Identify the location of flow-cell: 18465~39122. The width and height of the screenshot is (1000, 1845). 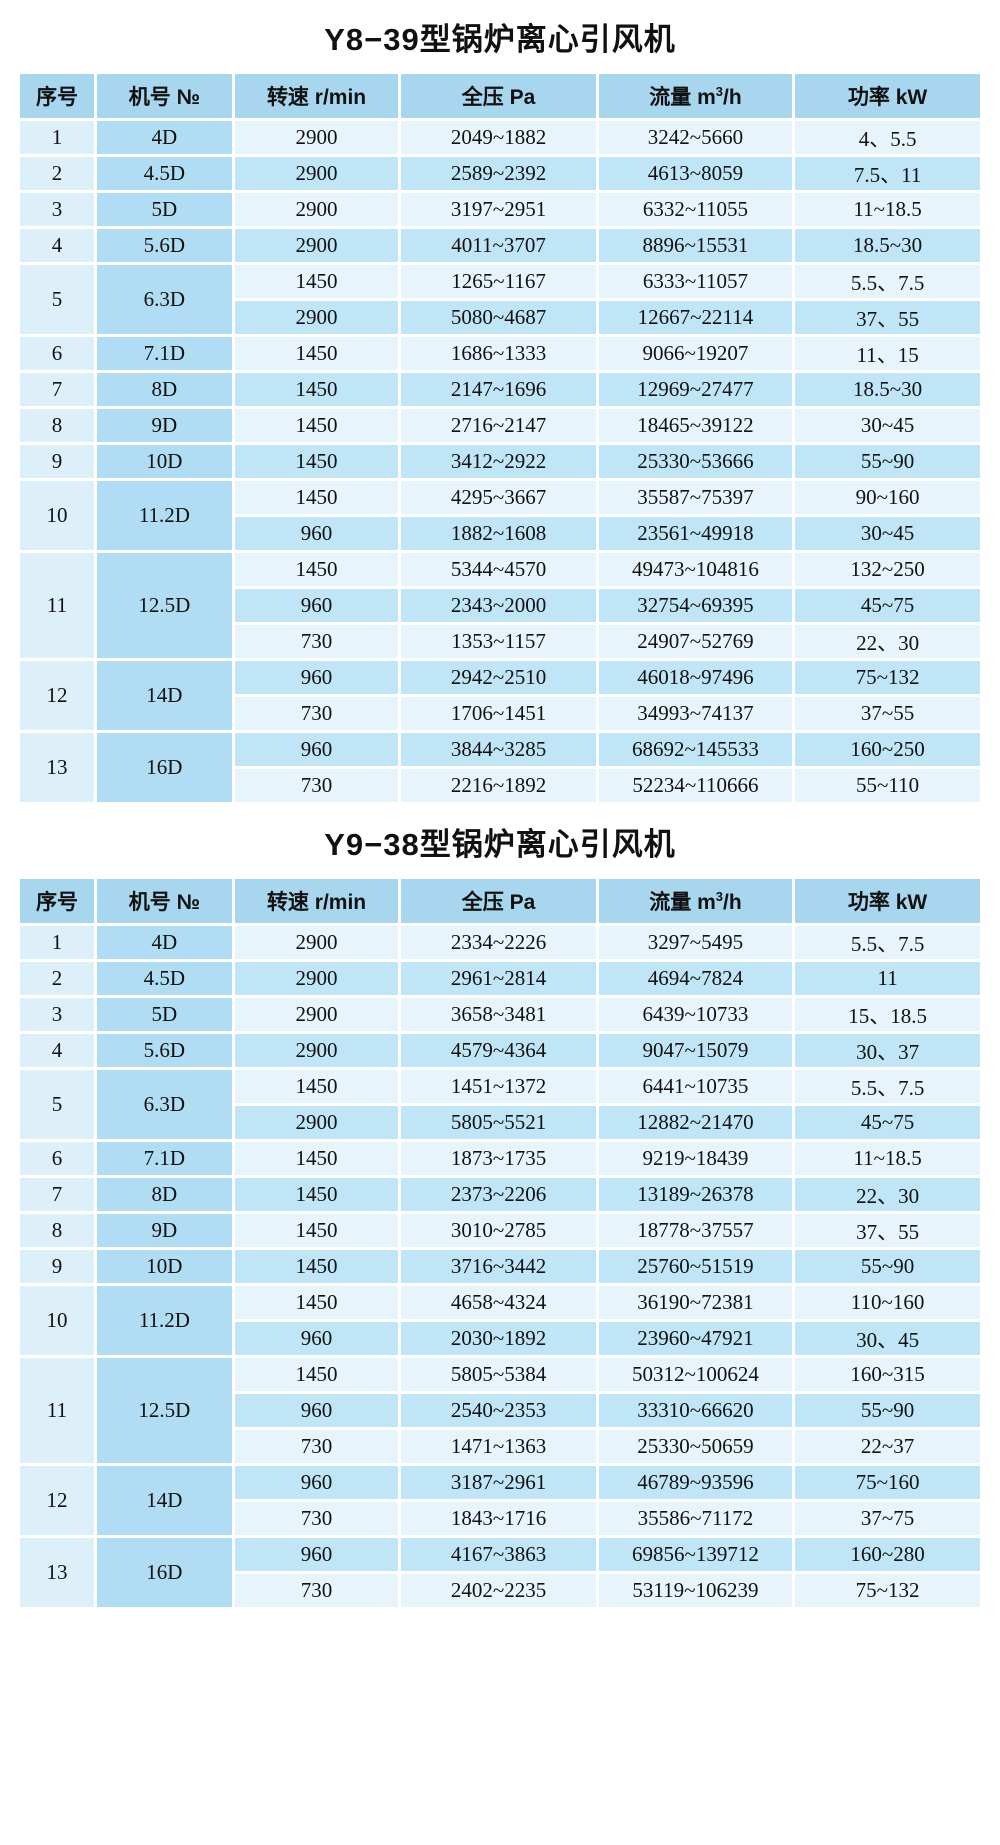
(695, 425).